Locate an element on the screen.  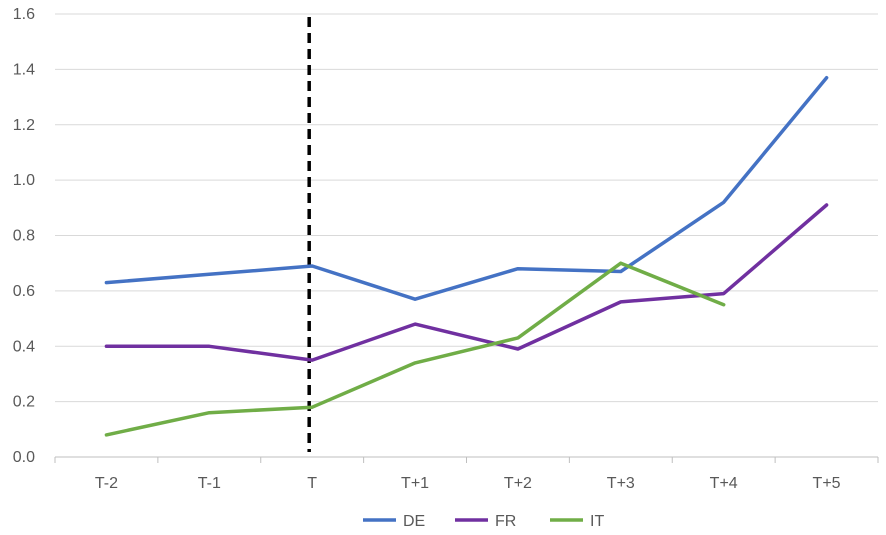
legend-label-it: IT is located at coordinates (597, 521).